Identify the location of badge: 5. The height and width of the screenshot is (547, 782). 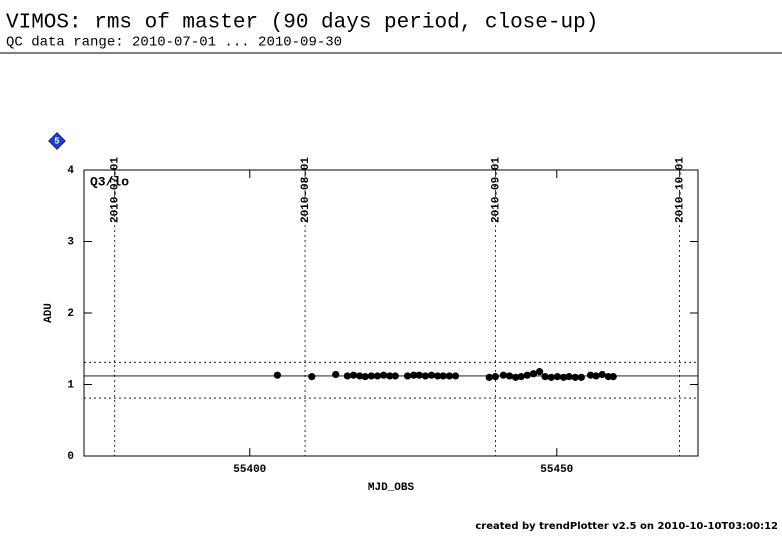
(57, 141).